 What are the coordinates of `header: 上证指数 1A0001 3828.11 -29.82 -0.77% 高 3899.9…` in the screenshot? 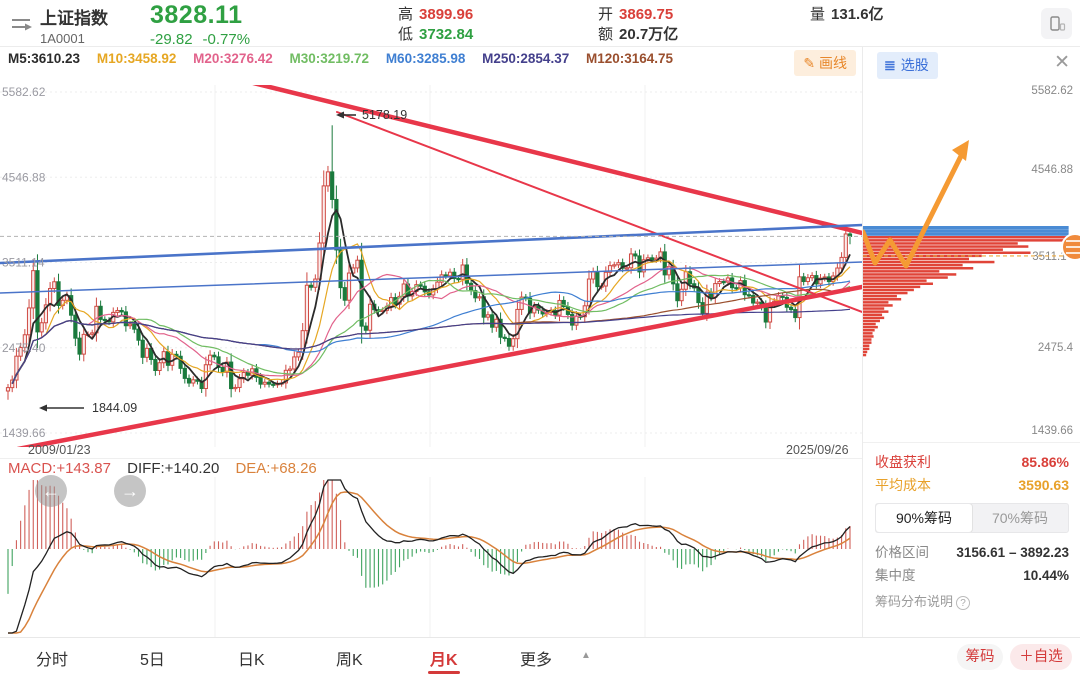 It's located at (540, 24).